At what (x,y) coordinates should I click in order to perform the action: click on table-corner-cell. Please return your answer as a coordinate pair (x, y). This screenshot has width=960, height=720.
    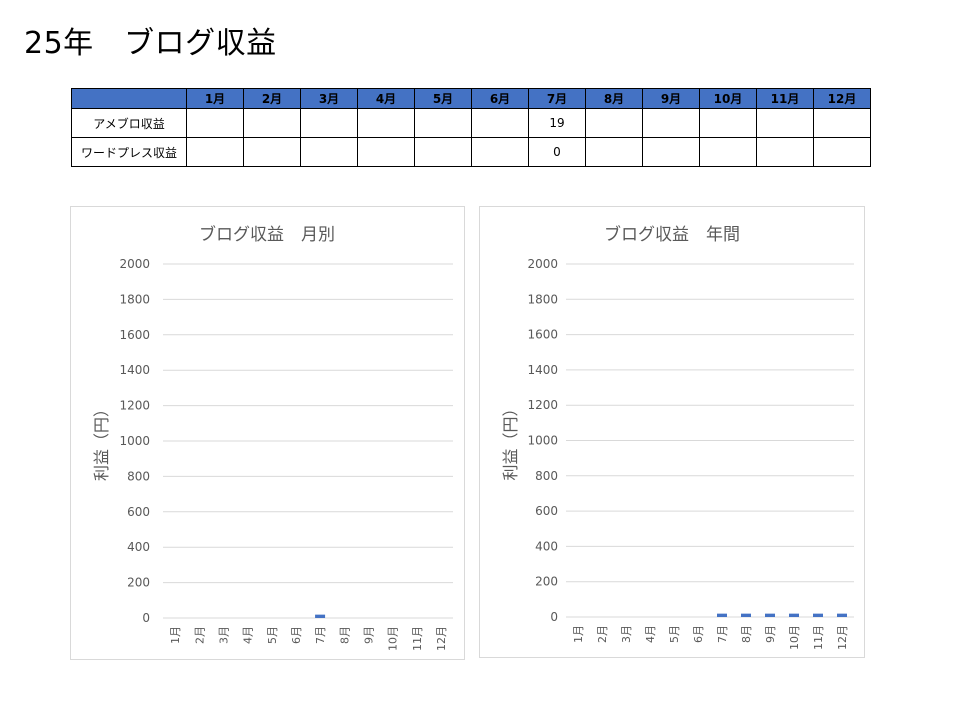
    Looking at the image, I should click on (129, 98).